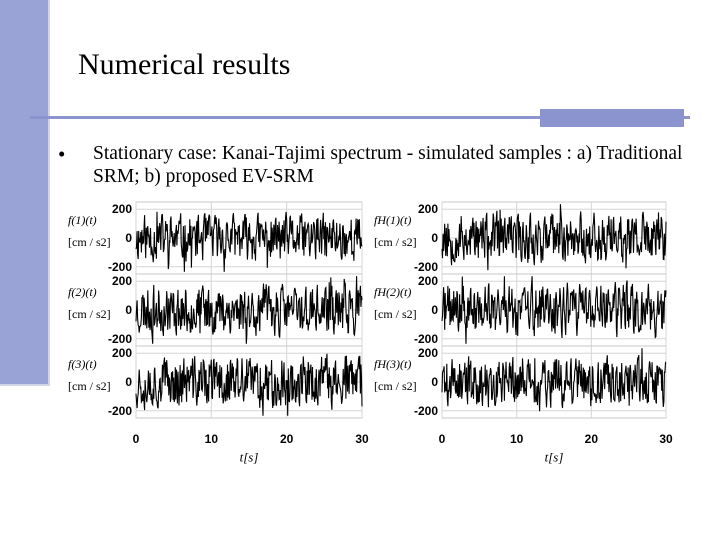 The height and width of the screenshot is (540, 720). I want to click on slide-title: Numerical results, so click(184, 64).